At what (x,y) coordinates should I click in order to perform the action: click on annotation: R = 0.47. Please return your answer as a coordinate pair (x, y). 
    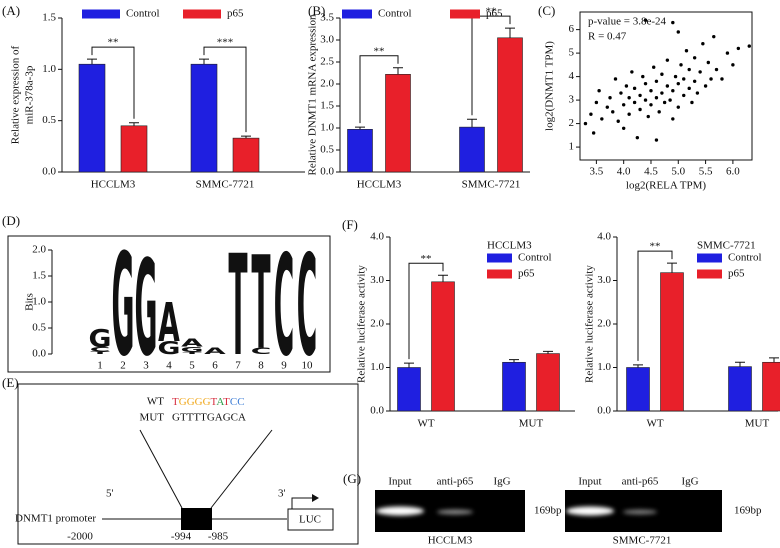
    Looking at the image, I should click on (607, 37).